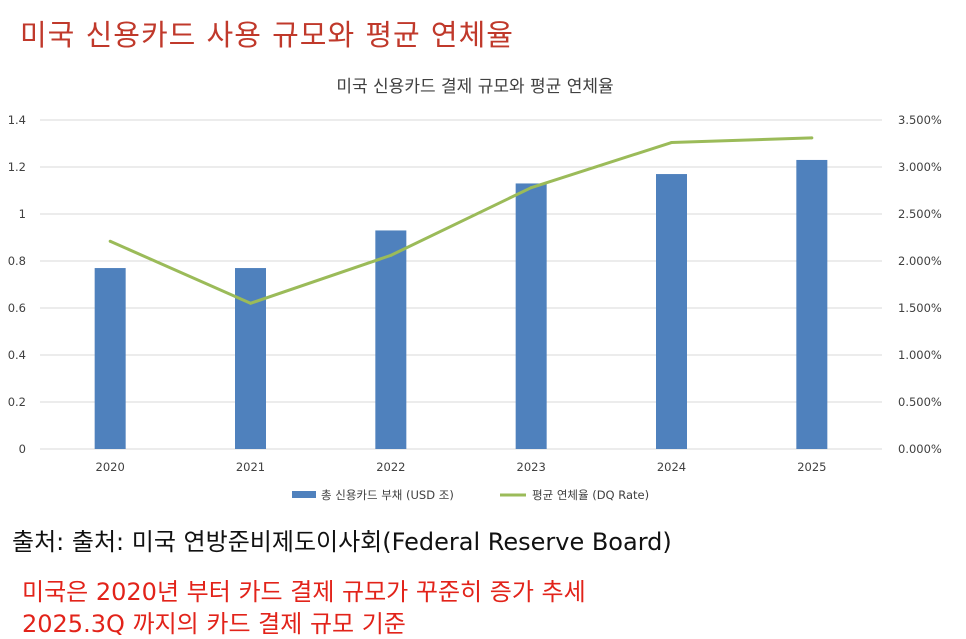 The height and width of the screenshot is (639, 966). Describe the element at coordinates (387, 495) in the screenshot. I see `legend-label-bar: 총 신용카드 부채 (USD 조)` at that location.